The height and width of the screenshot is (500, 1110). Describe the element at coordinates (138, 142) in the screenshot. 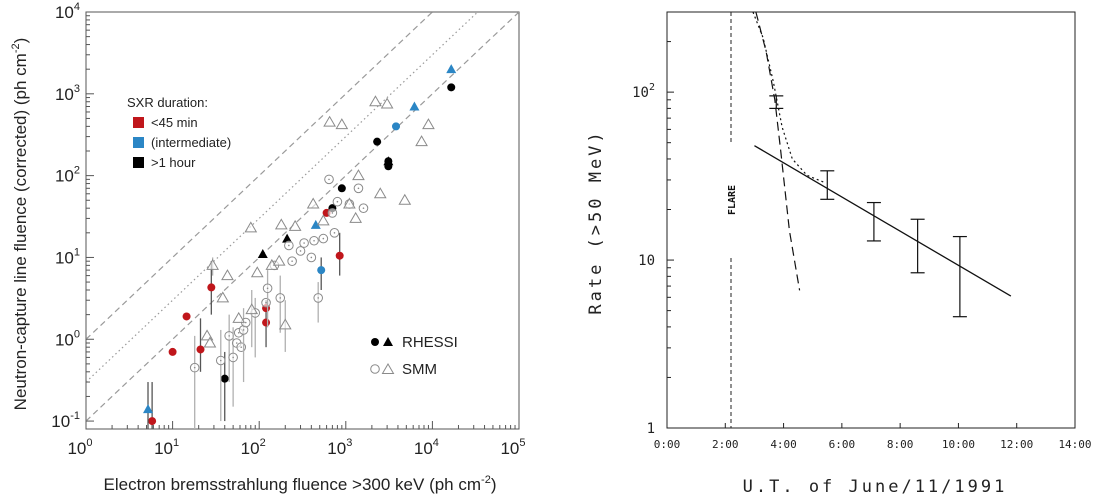

I see `legend-swatch-intermediate` at that location.